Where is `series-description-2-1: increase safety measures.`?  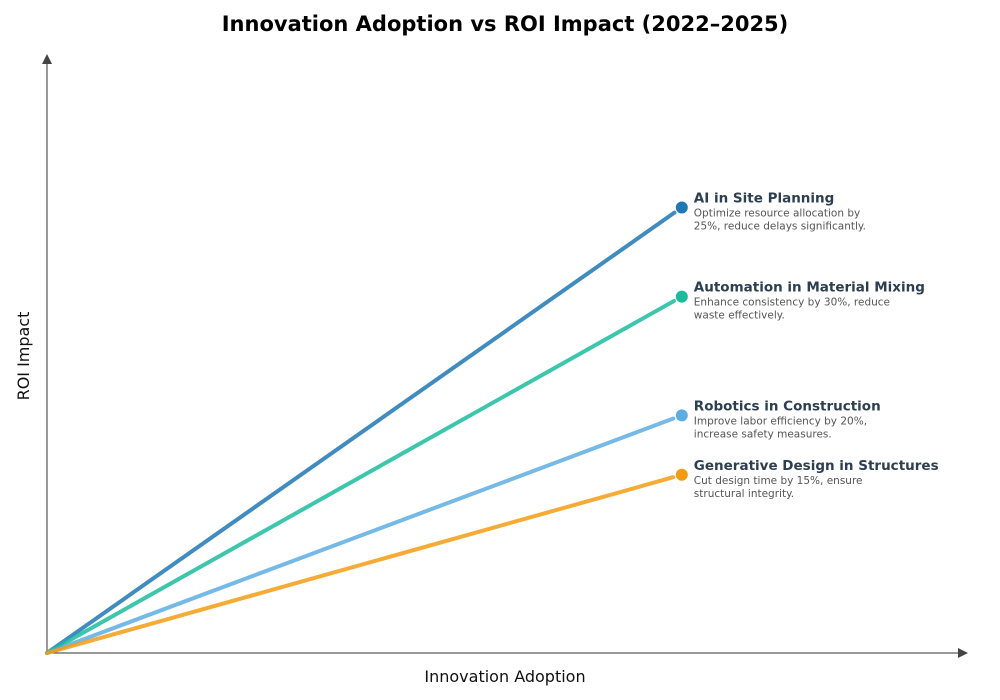 series-description-2-1: increase safety measures. is located at coordinates (763, 434).